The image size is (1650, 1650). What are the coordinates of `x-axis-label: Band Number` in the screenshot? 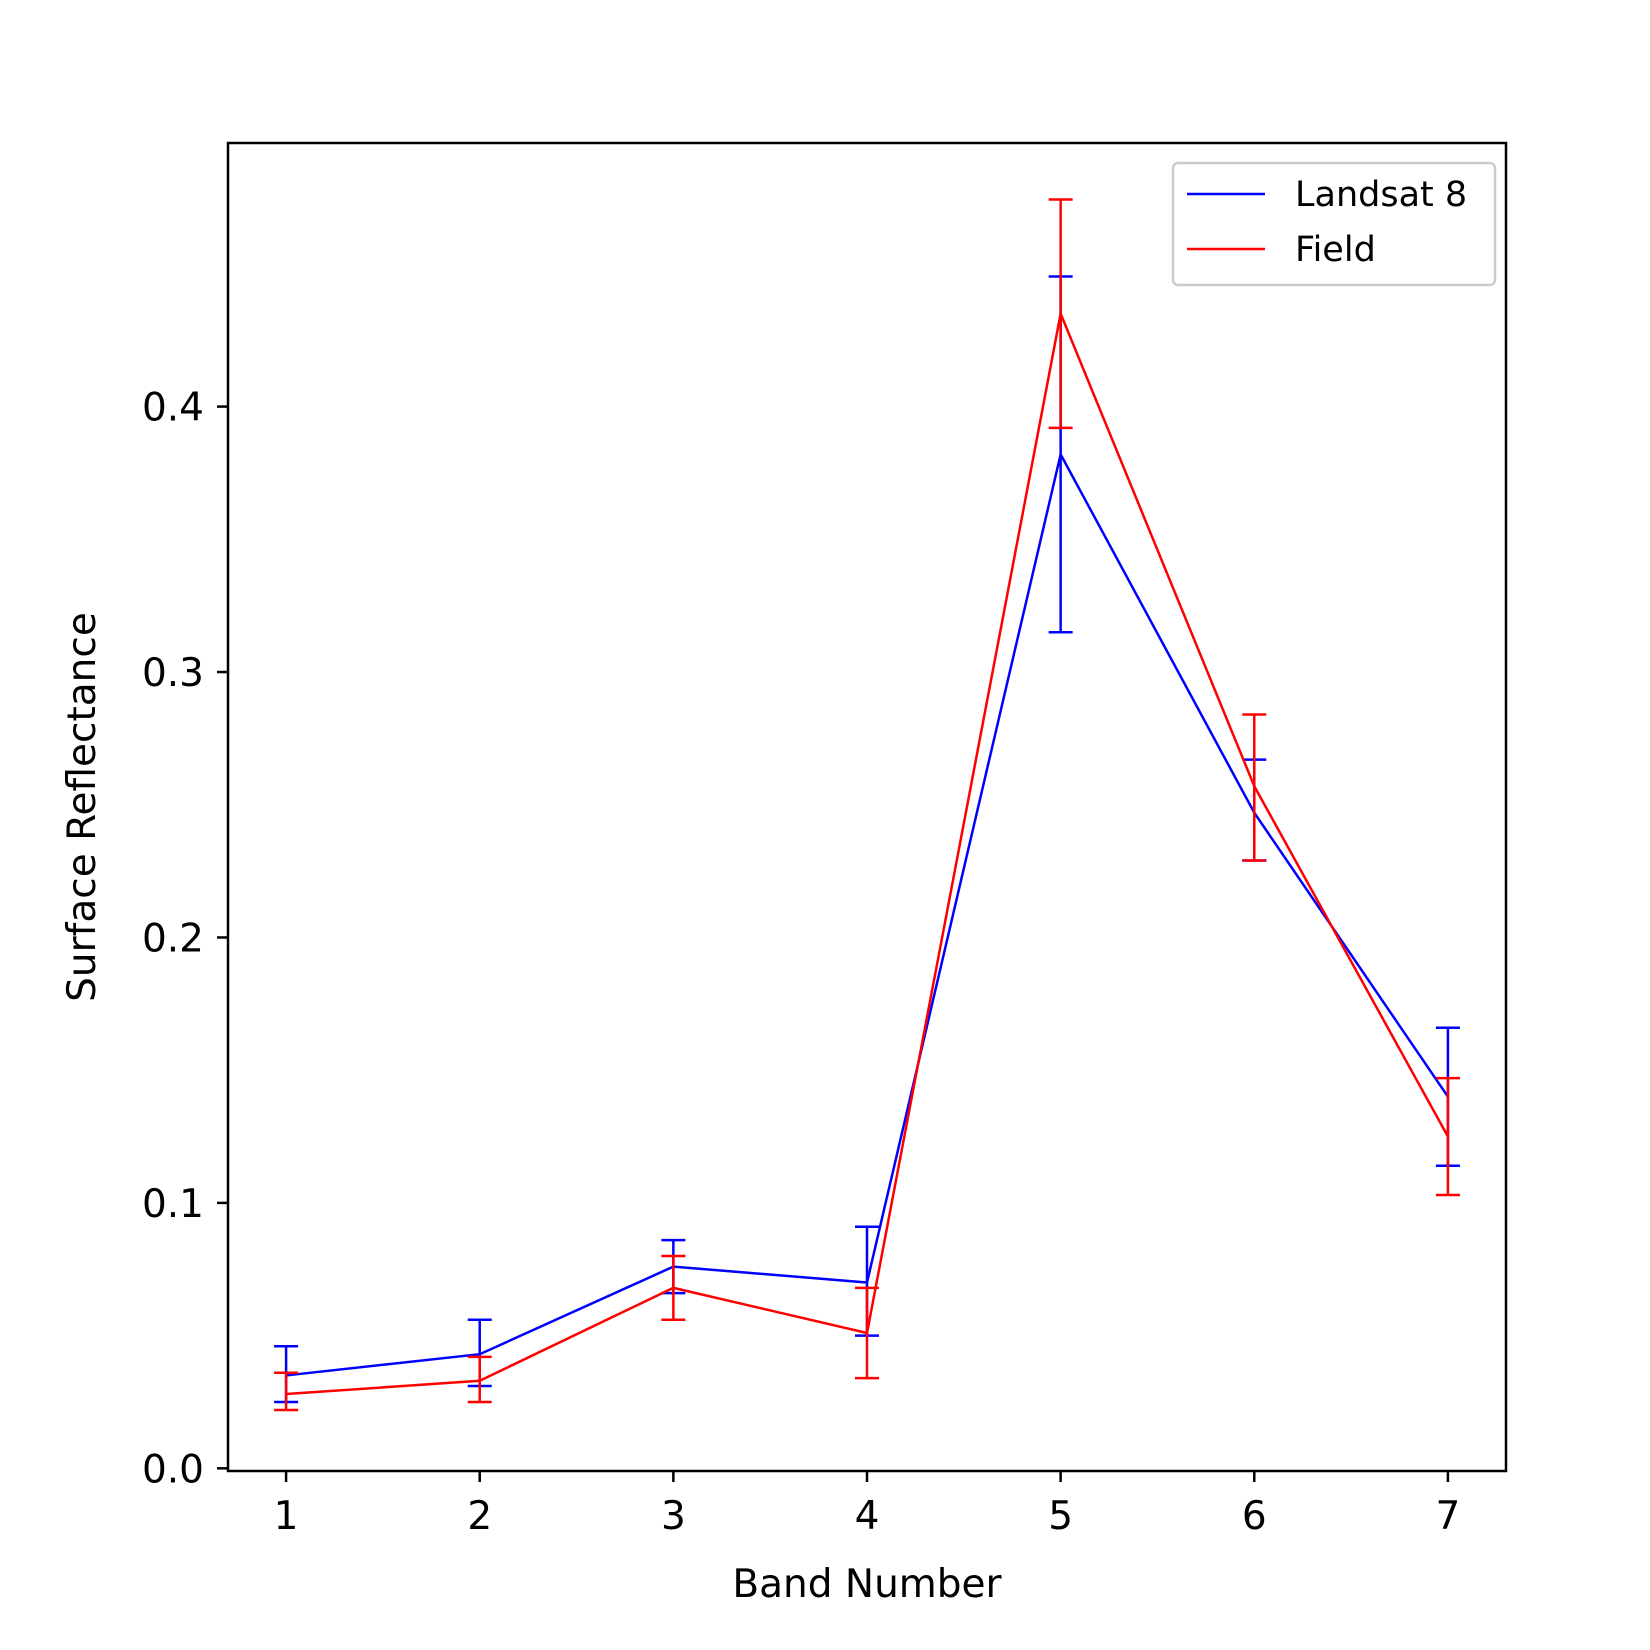 It's located at (867, 1584).